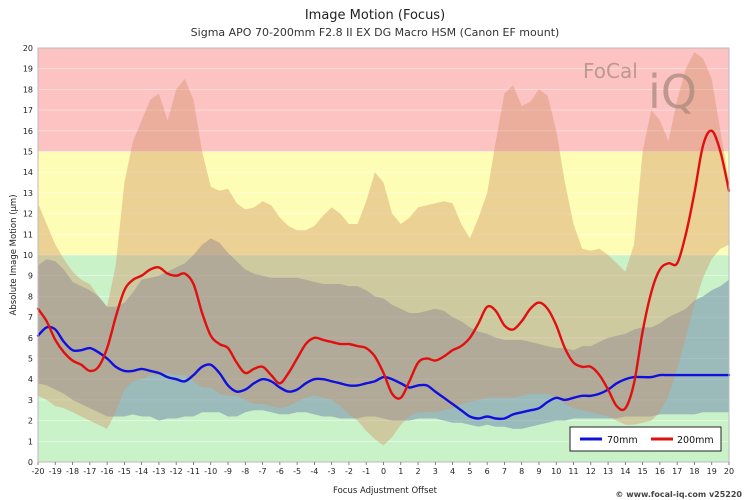 The image size is (750, 500). What do you see at coordinates (678, 494) in the screenshot?
I see `footer-copyright: © www.focal-iq.com v25220` at bounding box center [678, 494].